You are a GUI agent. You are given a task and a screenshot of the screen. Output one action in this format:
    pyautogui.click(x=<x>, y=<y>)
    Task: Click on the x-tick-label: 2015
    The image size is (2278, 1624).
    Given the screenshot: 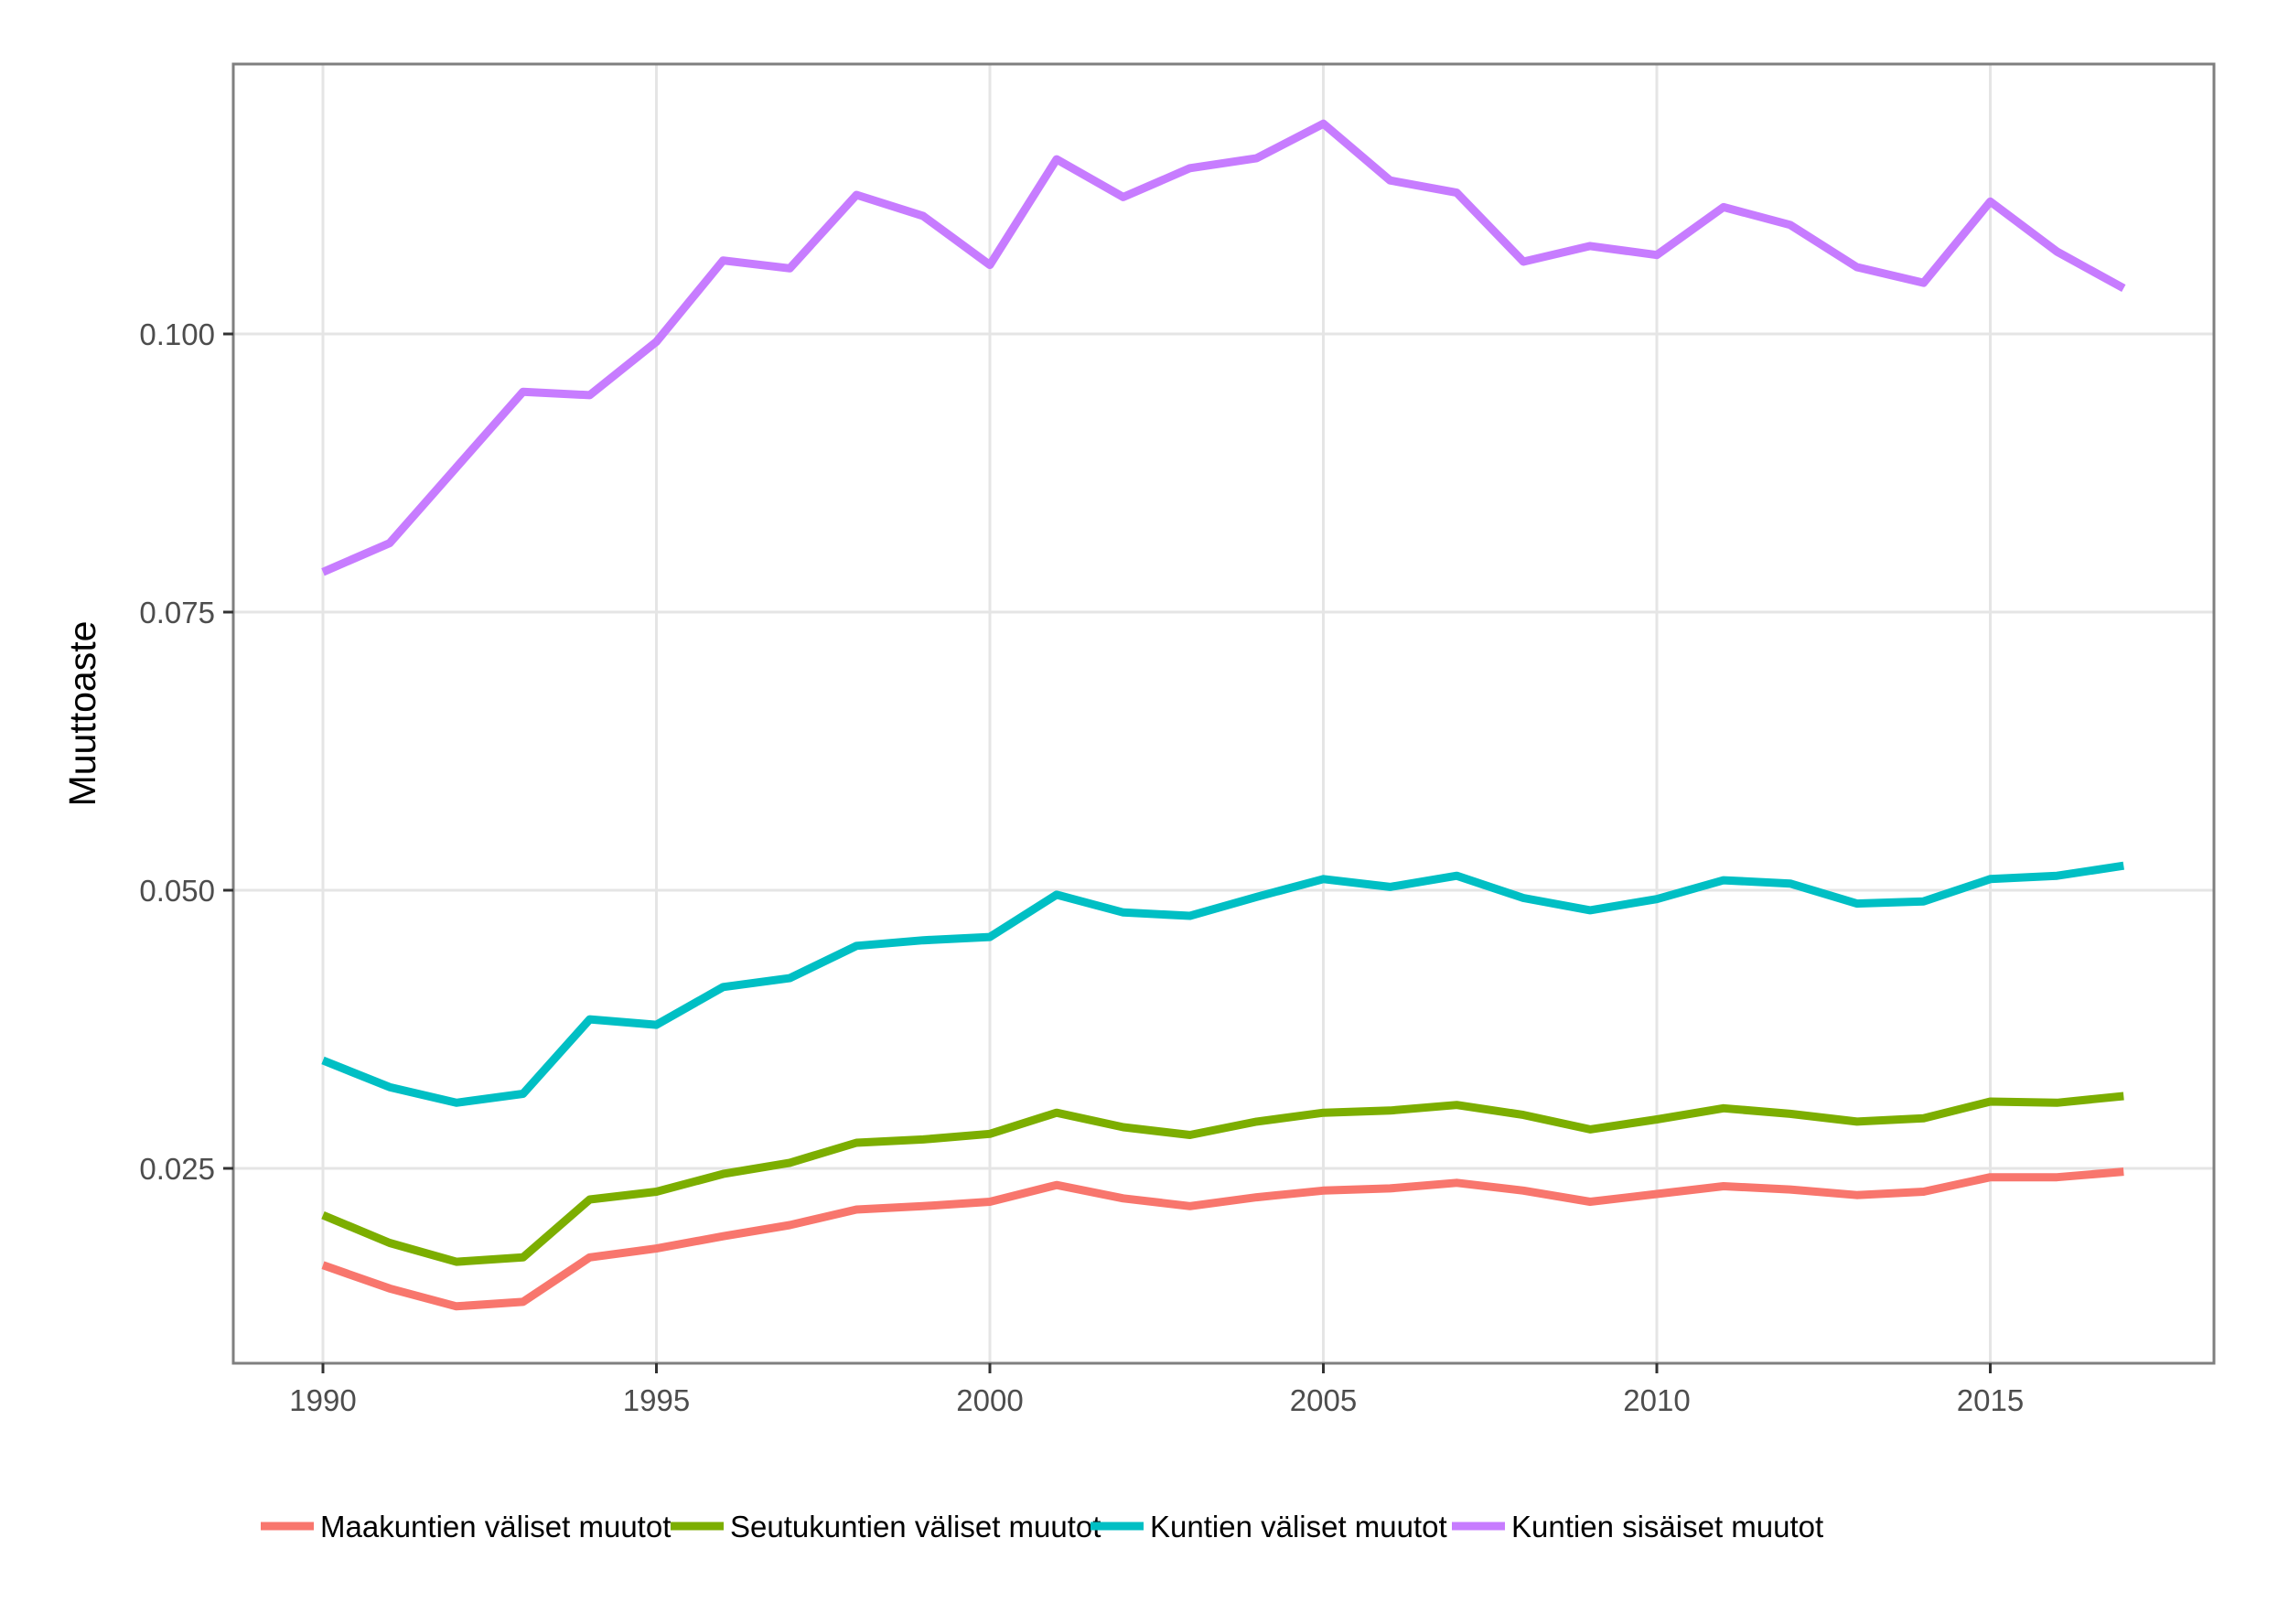 What is the action you would take?
    pyautogui.click(x=1990, y=1400)
    